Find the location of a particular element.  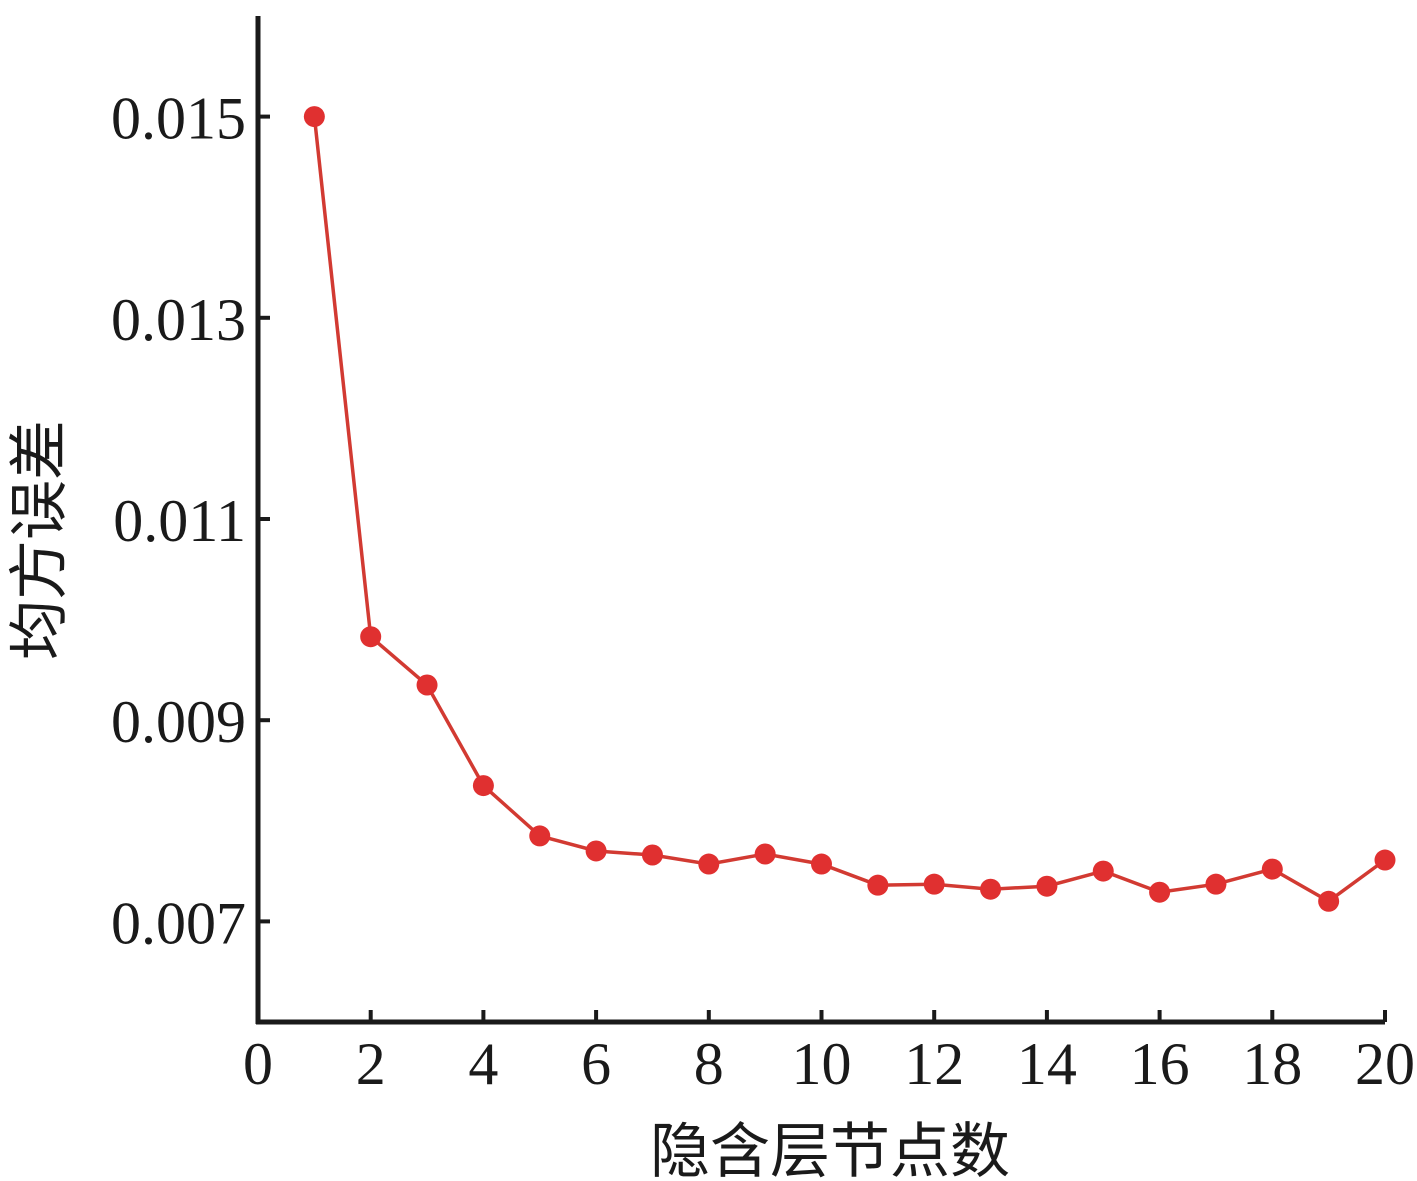

x-tick-label: 4 is located at coordinates (483, 1064).